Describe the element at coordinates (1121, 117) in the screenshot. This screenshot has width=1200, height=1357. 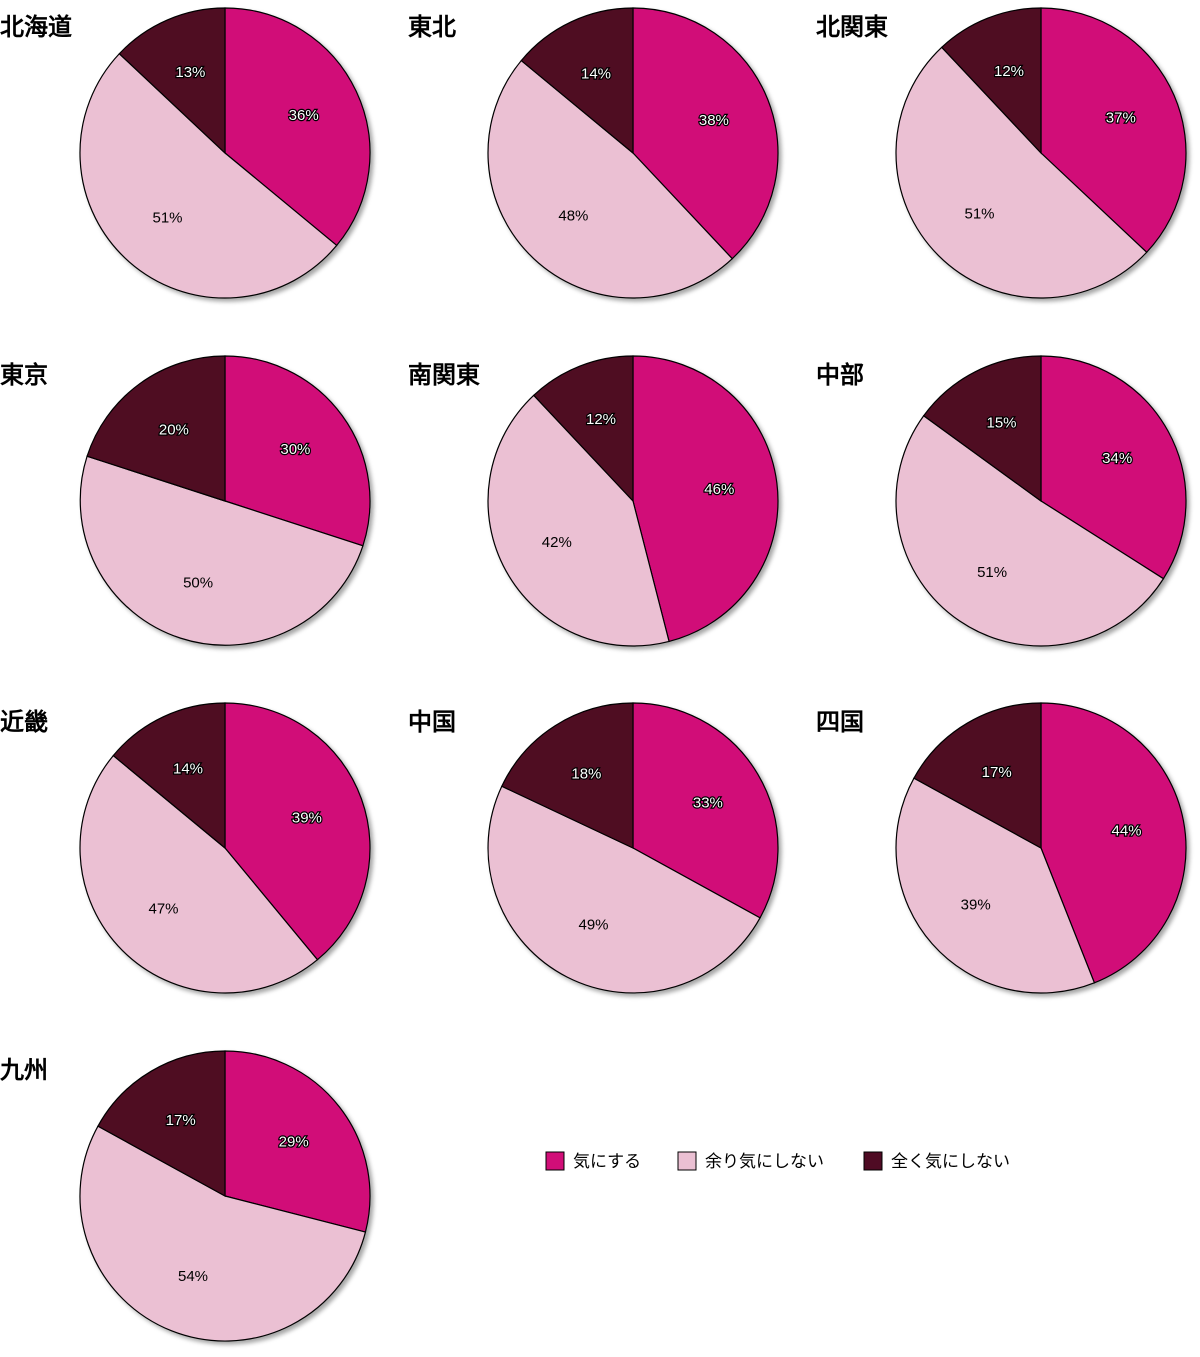
I see `slice-value-label: 37%` at that location.